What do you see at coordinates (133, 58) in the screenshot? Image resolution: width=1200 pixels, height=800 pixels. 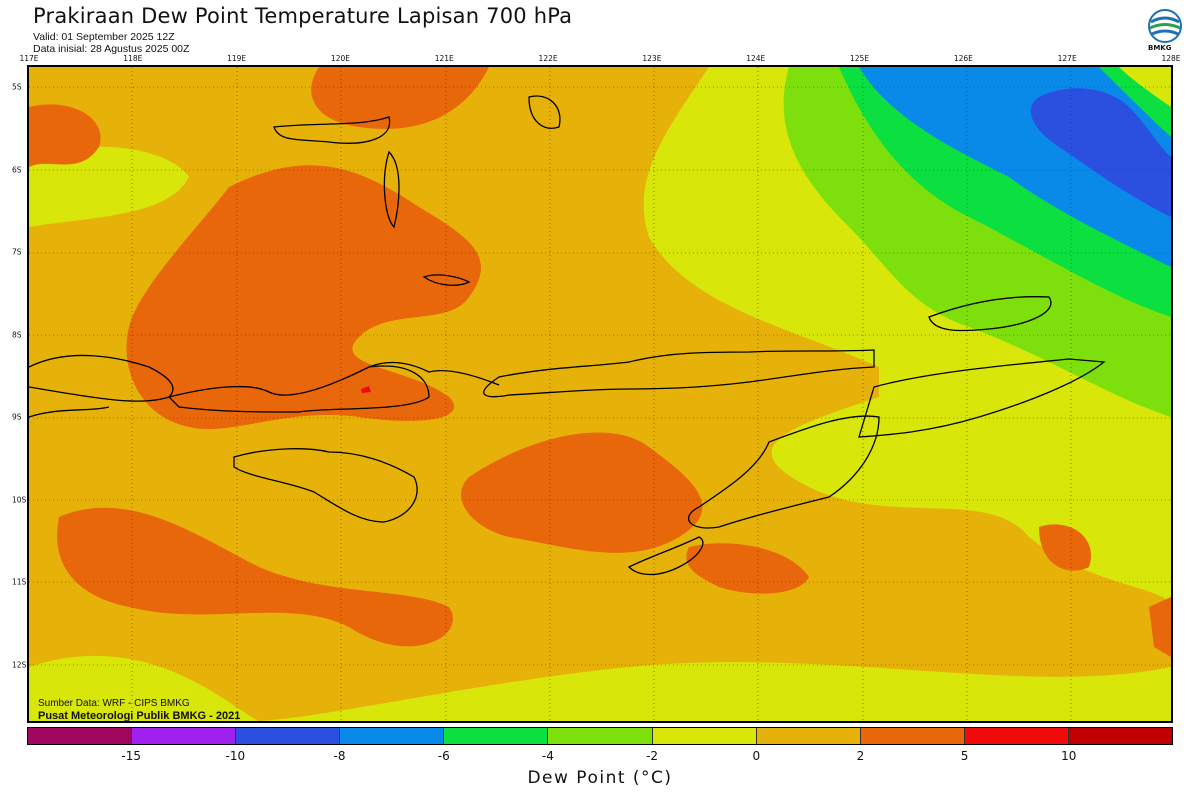 I see `lon-label: 118E` at bounding box center [133, 58].